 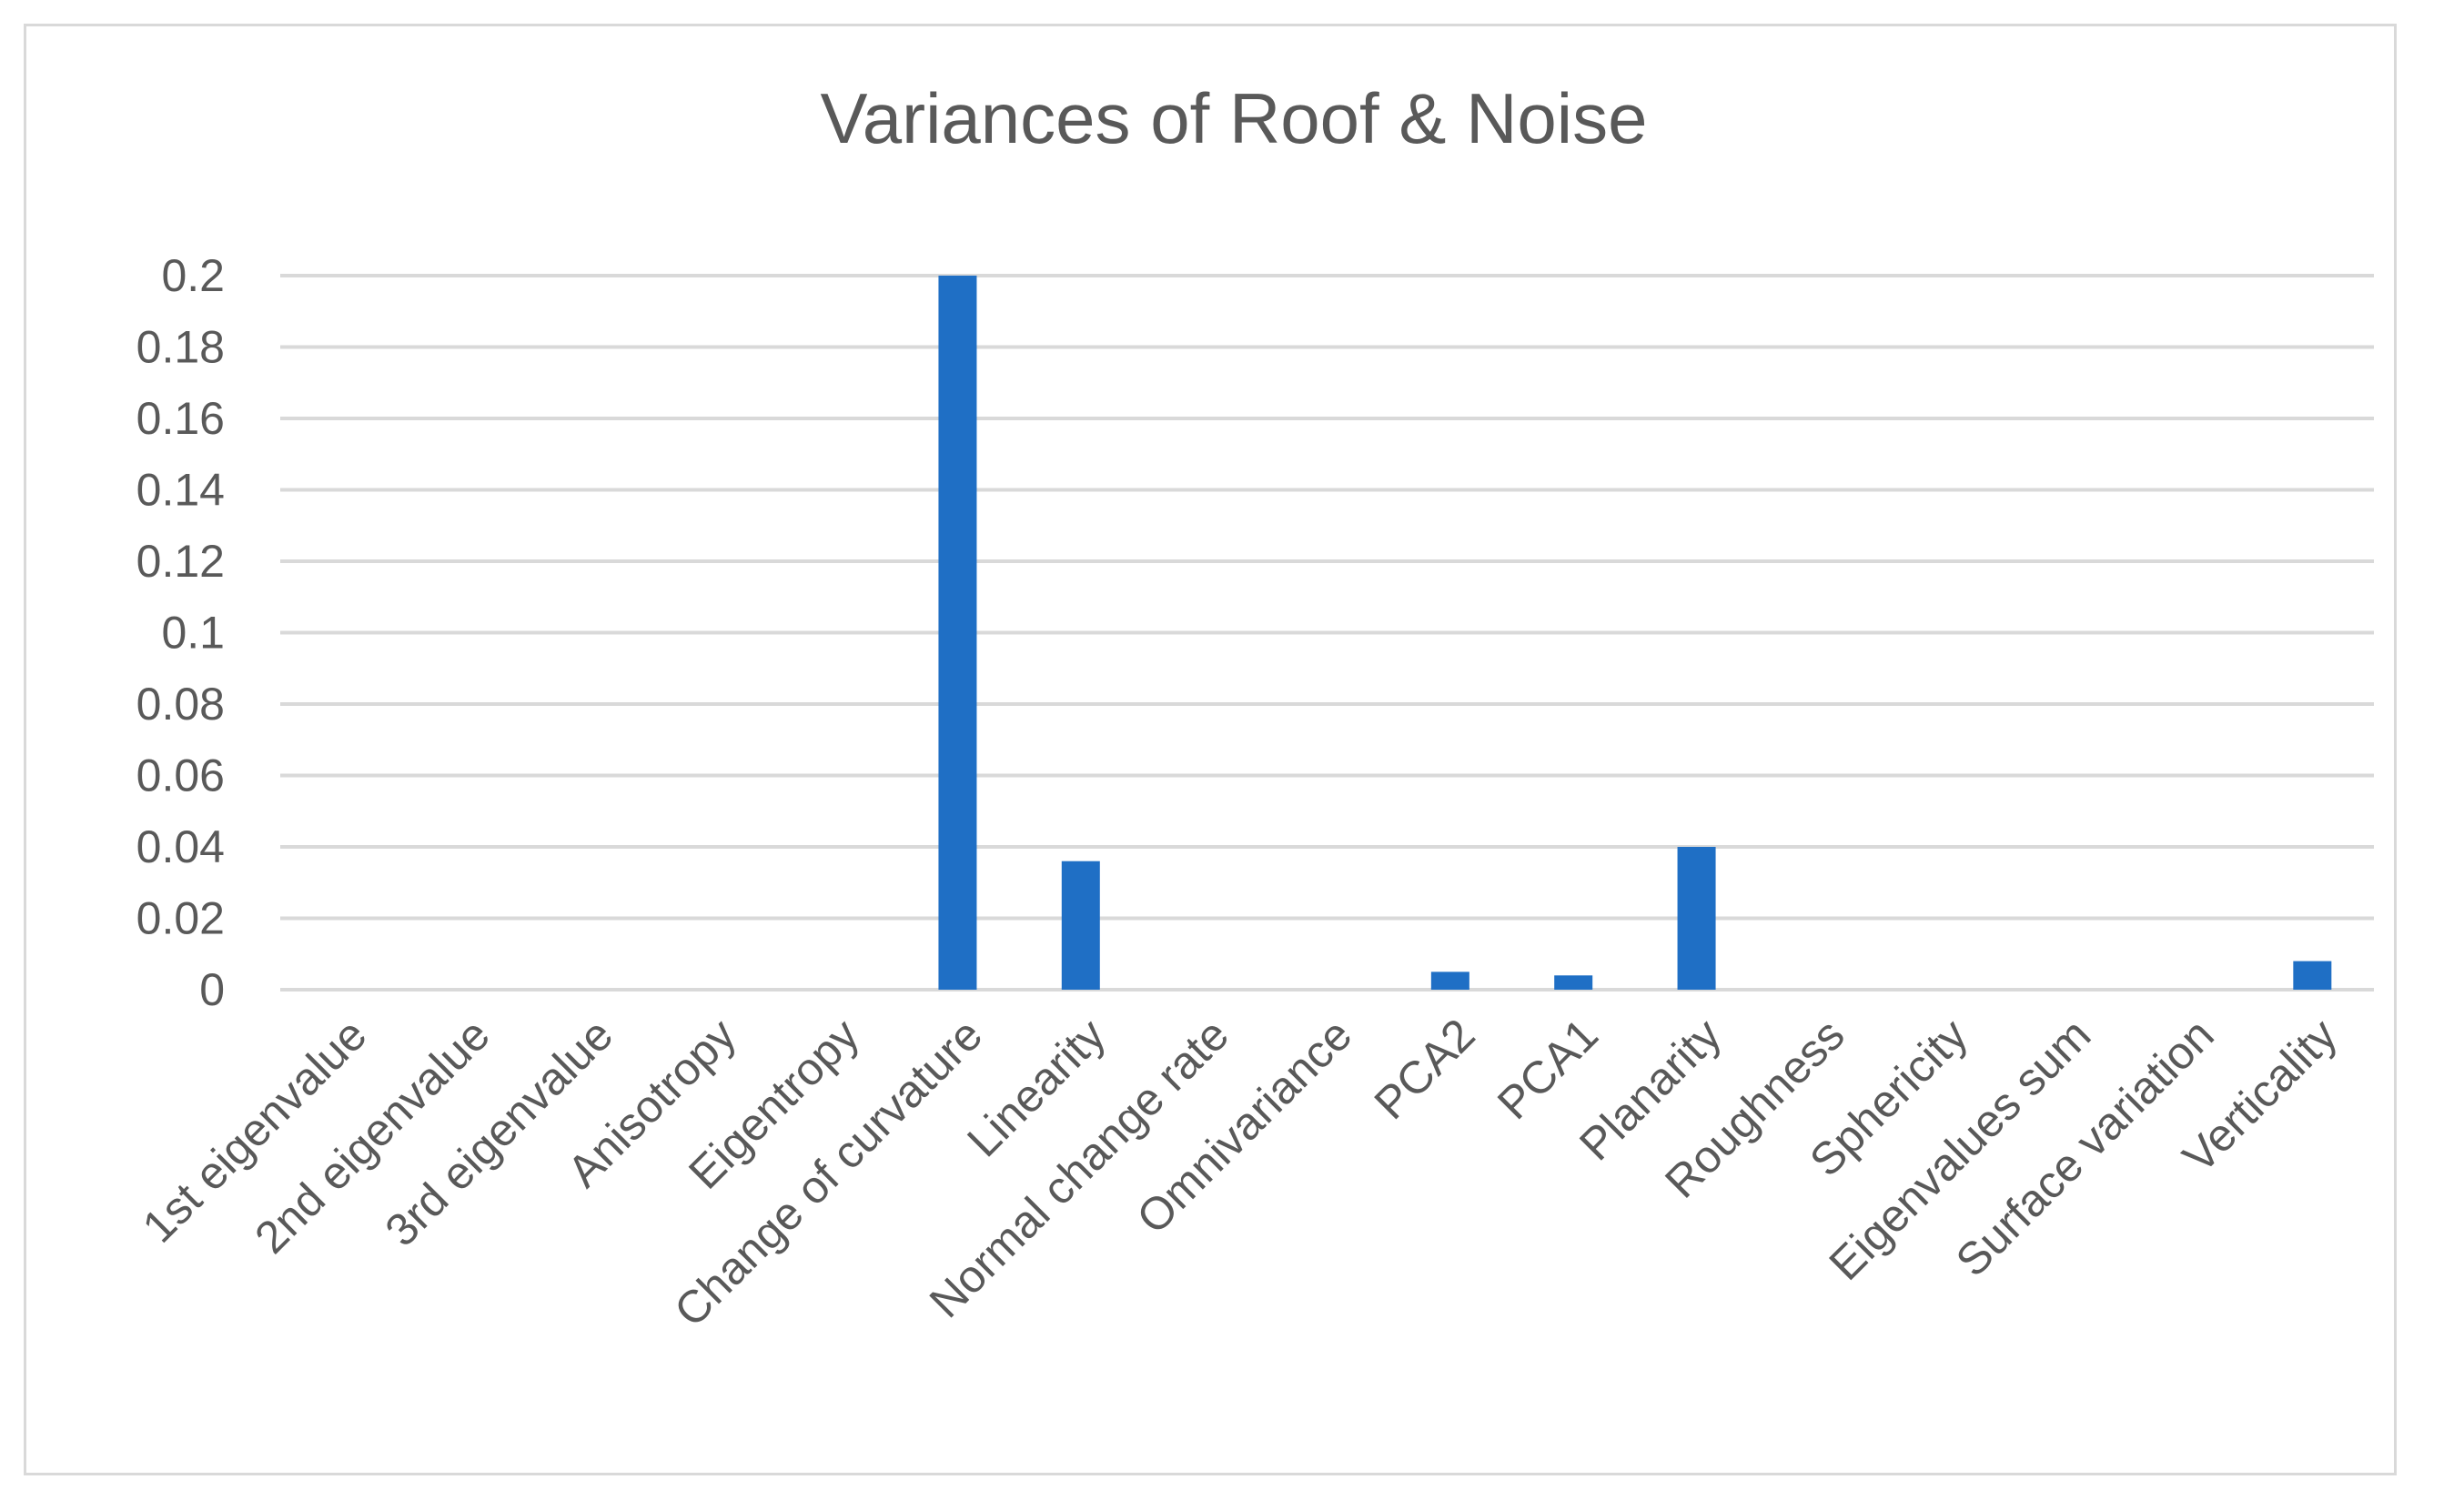 I want to click on y-tick-label: 0.2, so click(x=193, y=275).